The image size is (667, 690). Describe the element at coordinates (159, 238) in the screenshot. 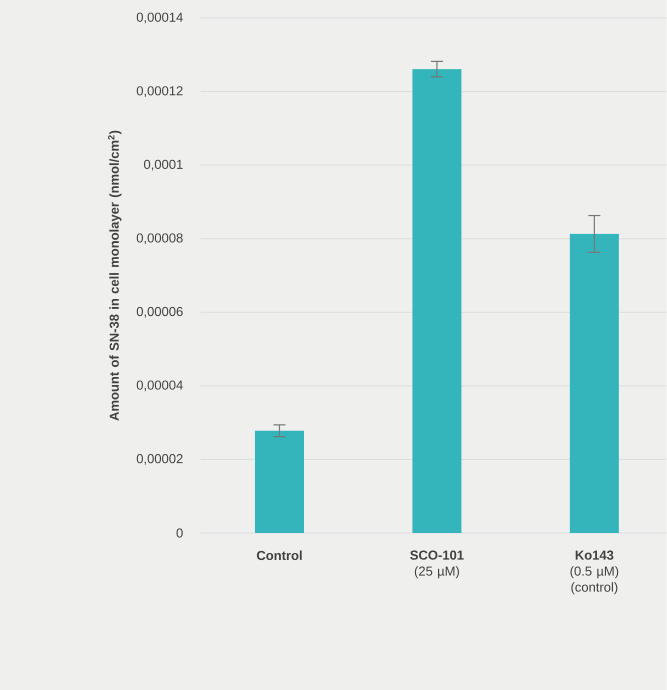

I see `y-tick-label: 0,00008` at that location.